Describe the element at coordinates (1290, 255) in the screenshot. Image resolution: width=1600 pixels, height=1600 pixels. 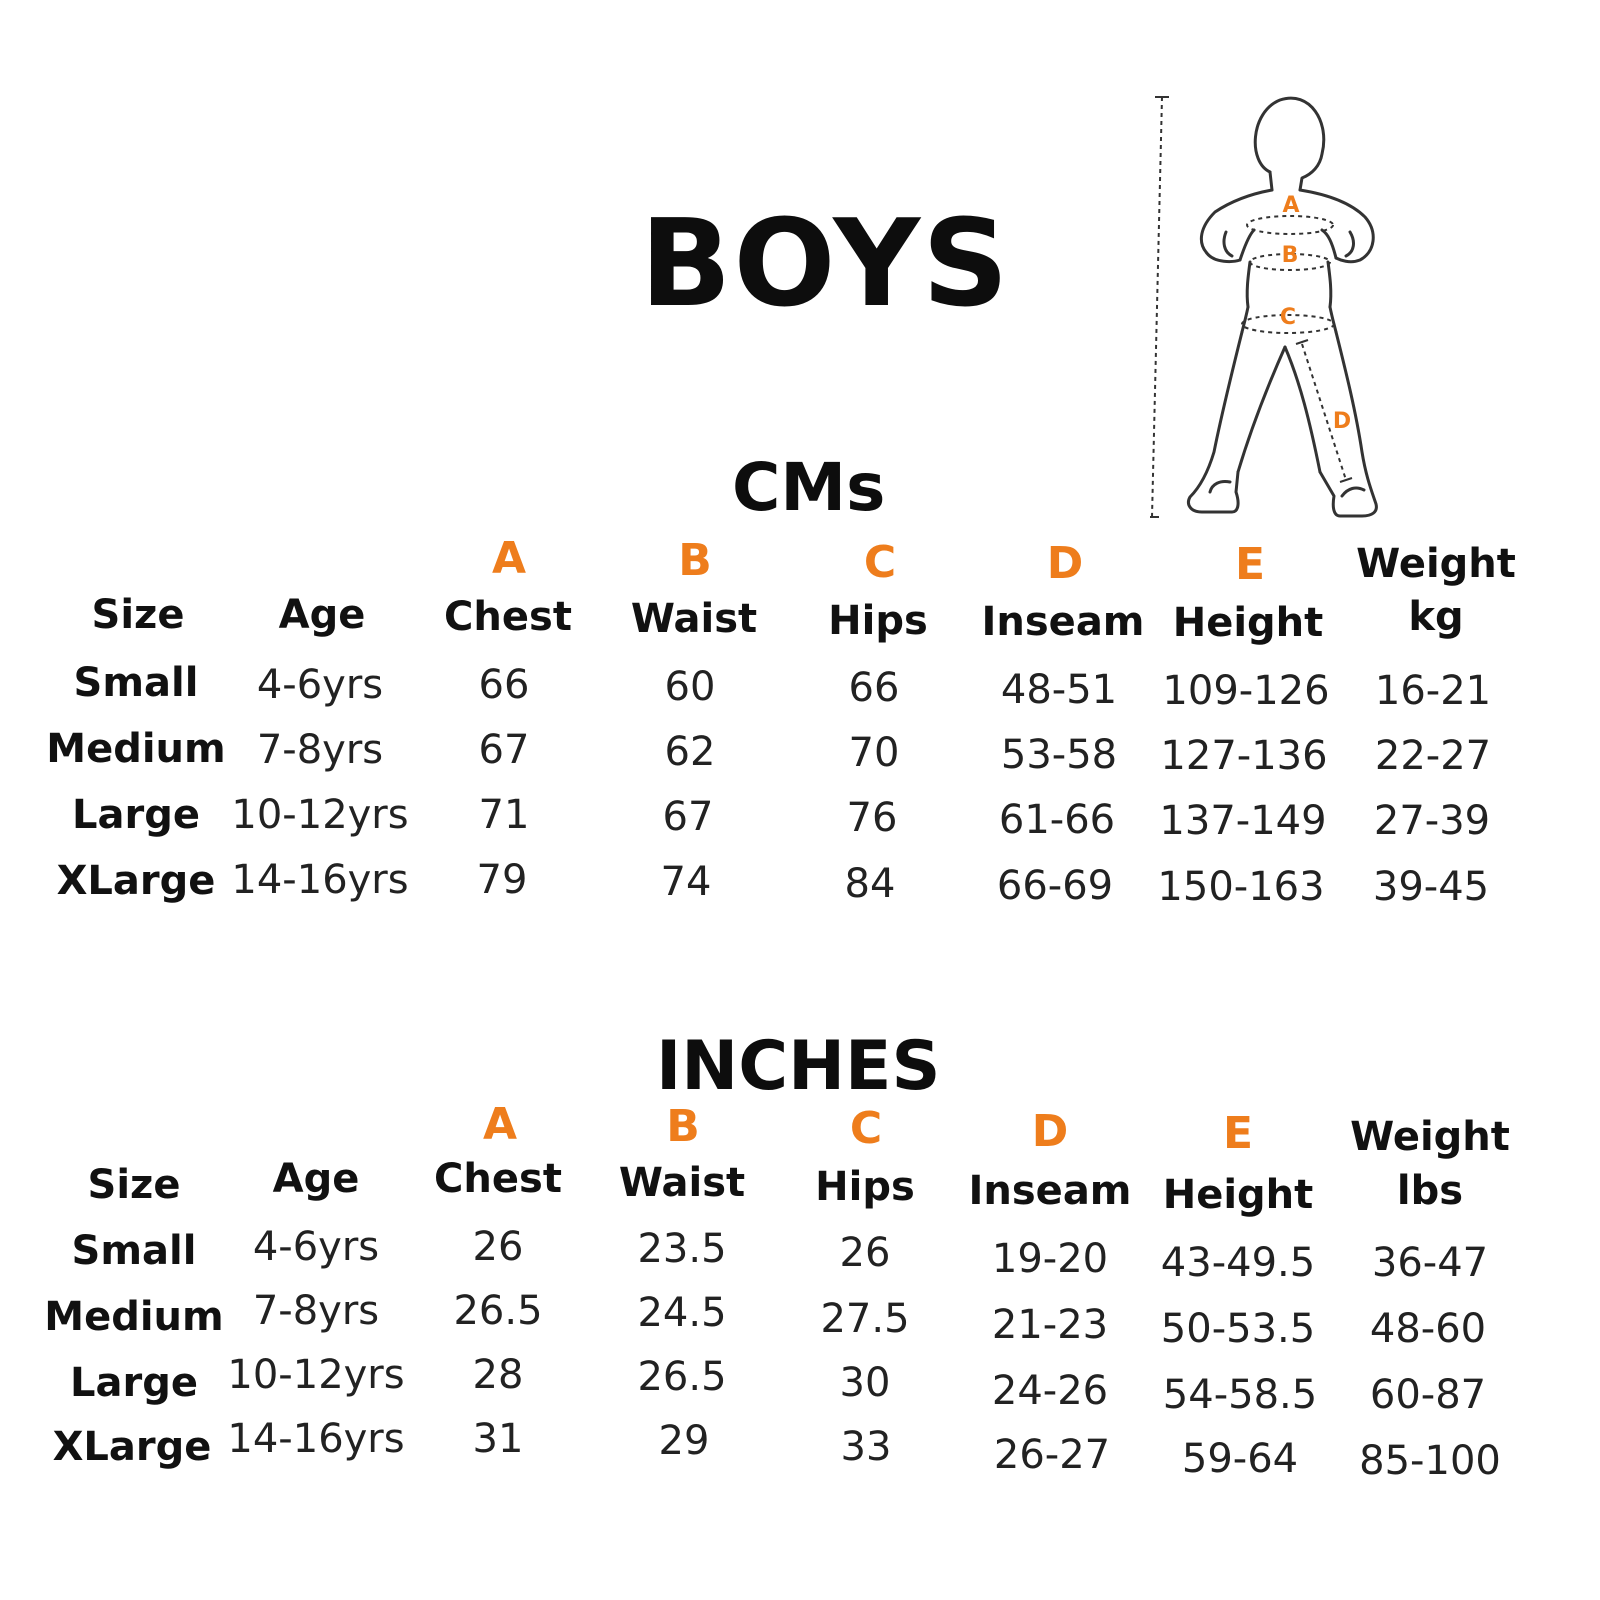
I see `figure-label-b: B` at that location.